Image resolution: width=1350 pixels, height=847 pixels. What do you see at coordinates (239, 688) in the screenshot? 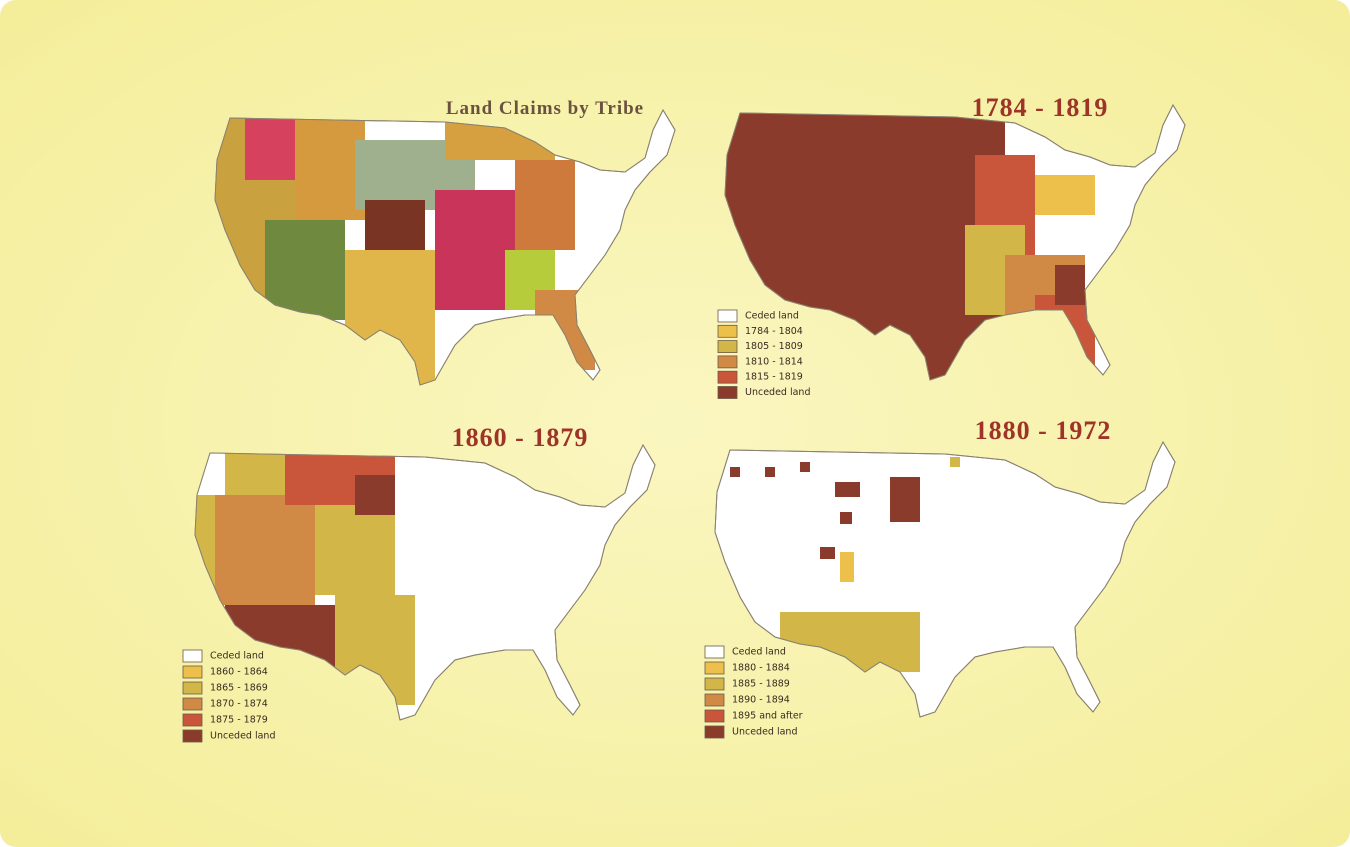
I see `legend-label: 1865 - 1869` at bounding box center [239, 688].